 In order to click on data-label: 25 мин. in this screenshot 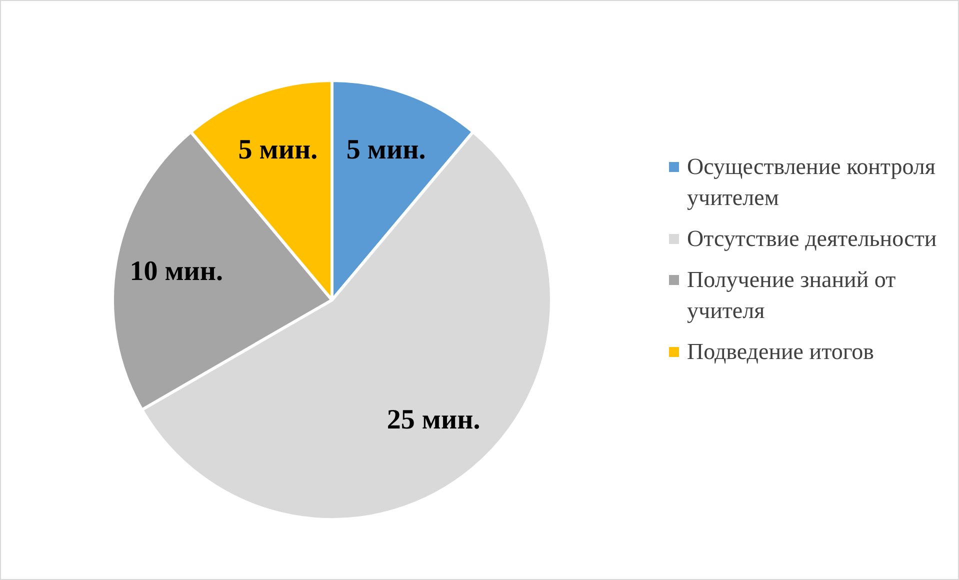, I will do `click(433, 420)`.